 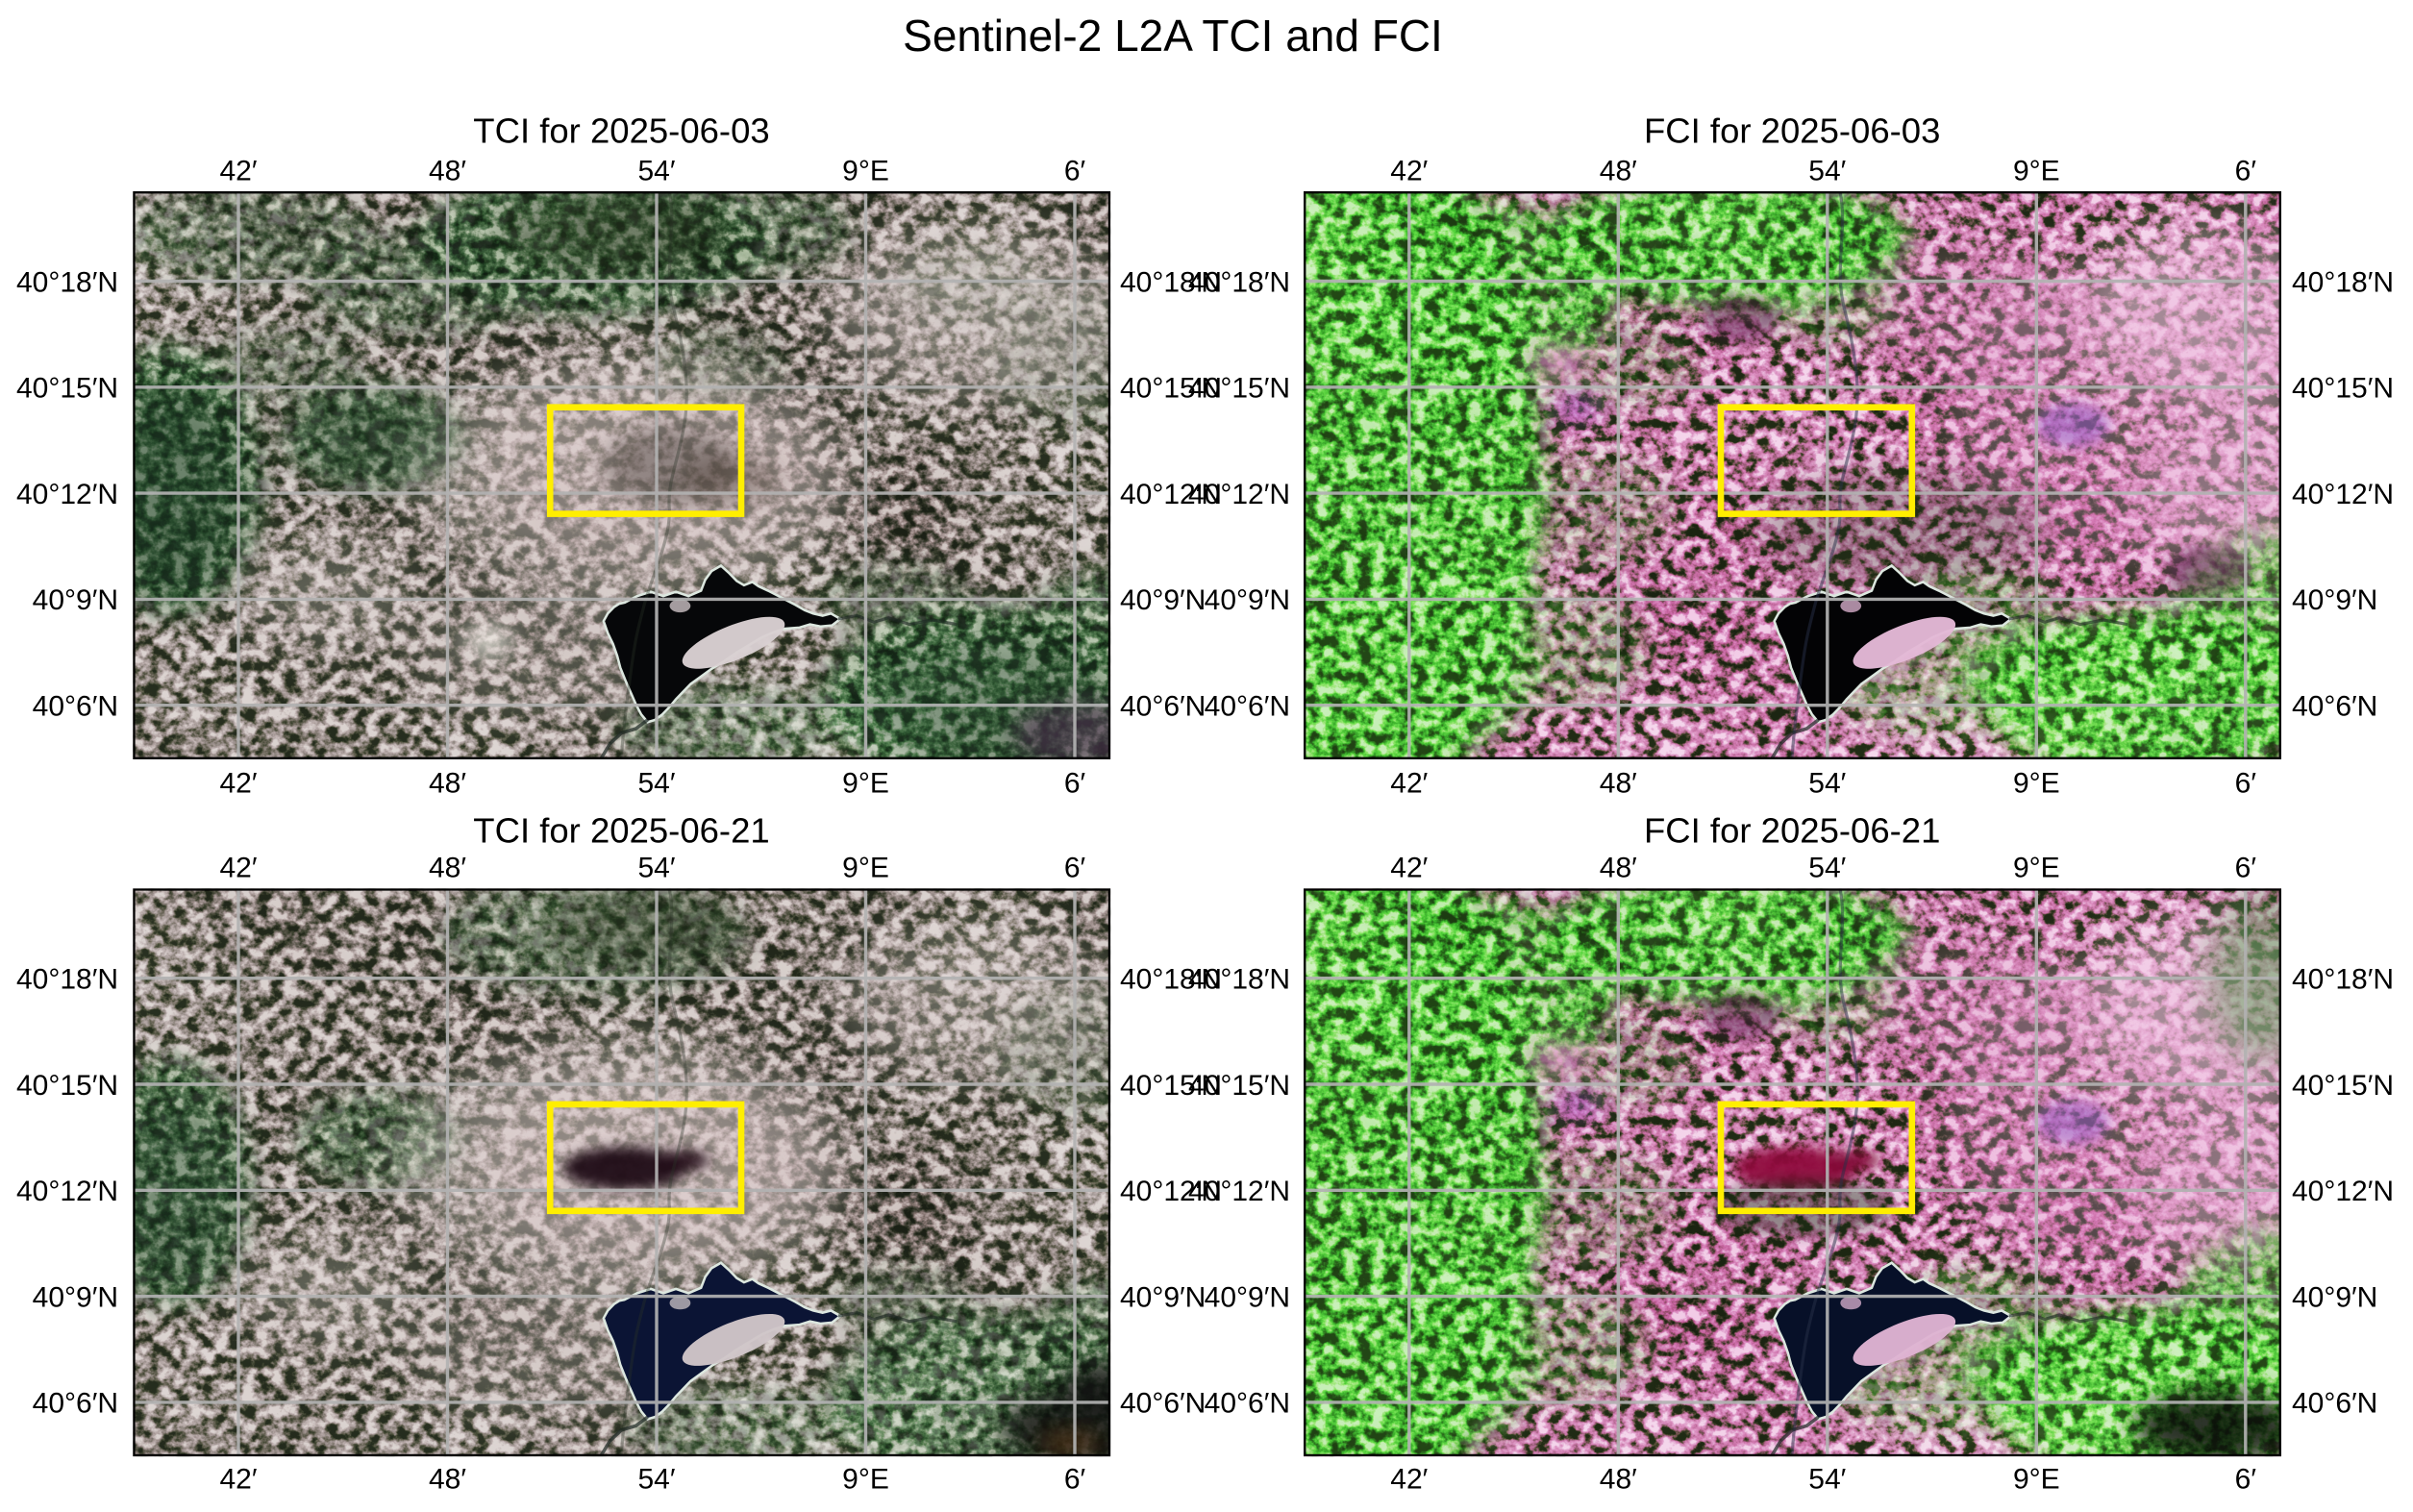 What do you see at coordinates (1792, 830) in the screenshot?
I see `svg-text: FCI for 2025-06-21` at bounding box center [1792, 830].